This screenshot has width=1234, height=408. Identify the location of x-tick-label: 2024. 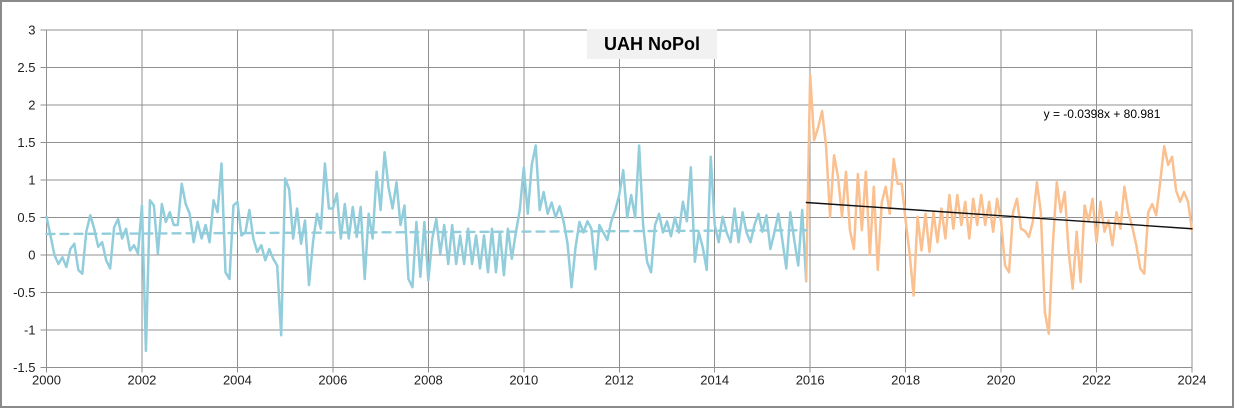
(1192, 380).